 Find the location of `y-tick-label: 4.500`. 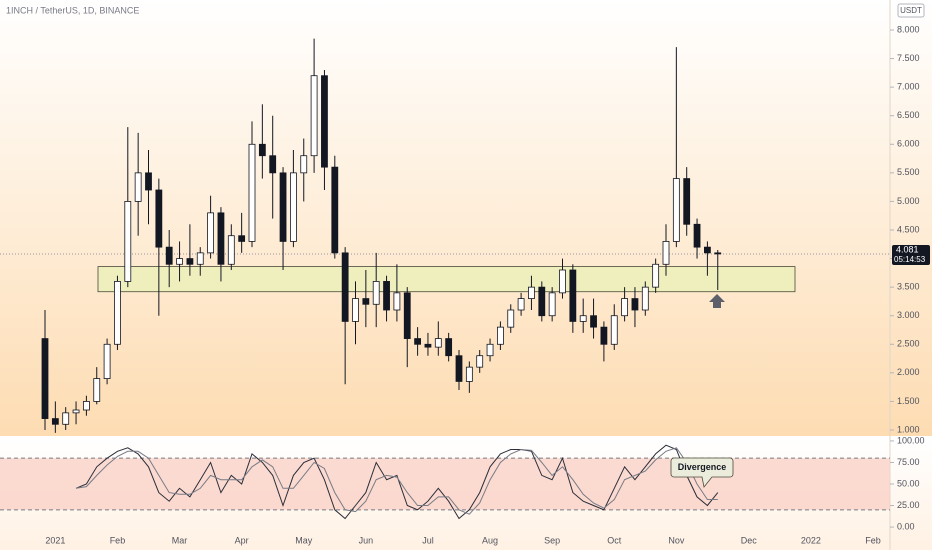

y-tick-label: 4.500 is located at coordinates (908, 229).